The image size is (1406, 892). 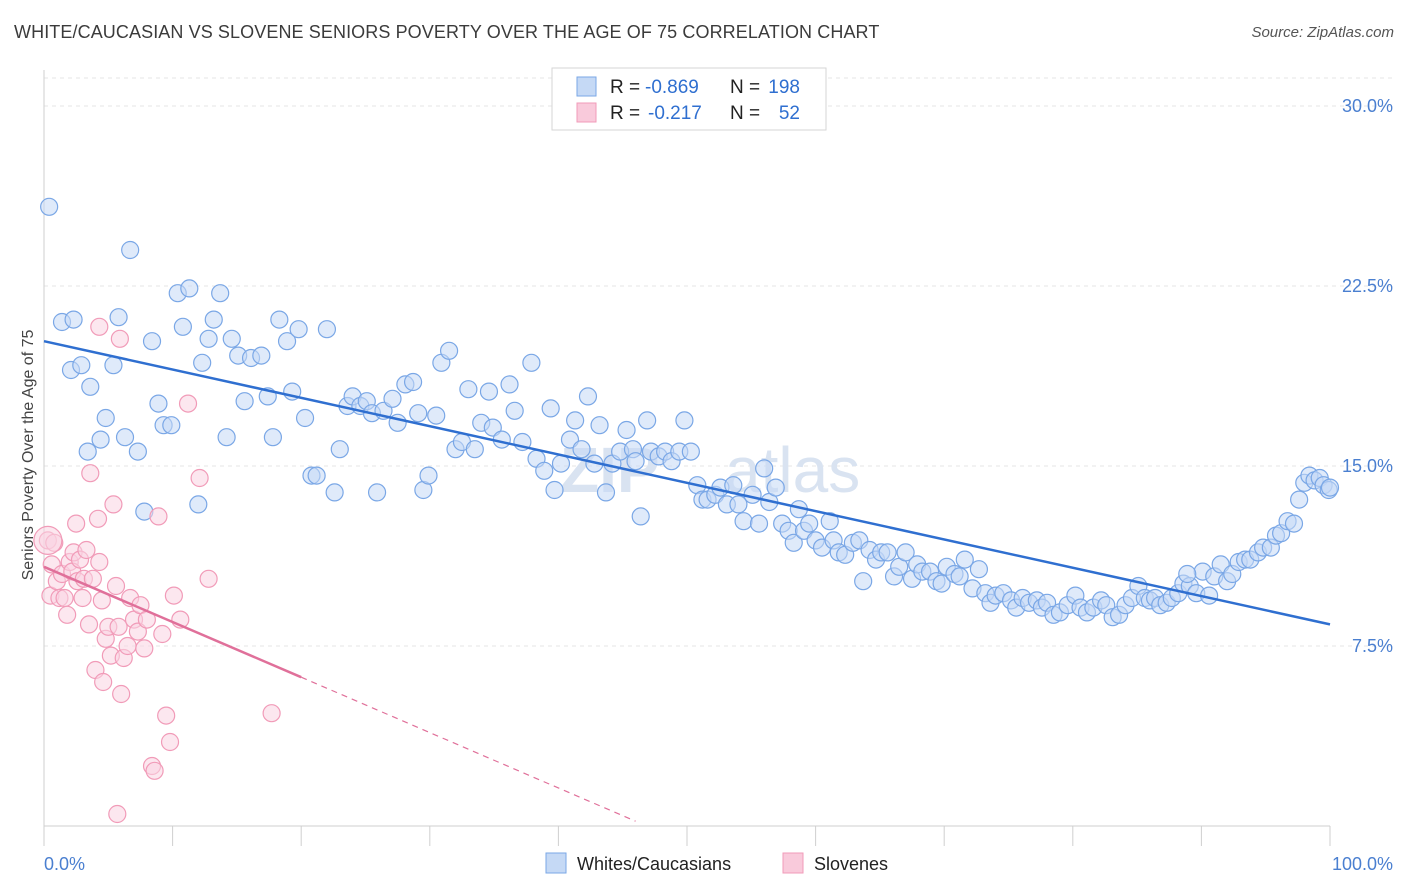 What do you see at coordinates (172, 622) in the screenshot?
I see `slovenes-trend-line` at bounding box center [172, 622].